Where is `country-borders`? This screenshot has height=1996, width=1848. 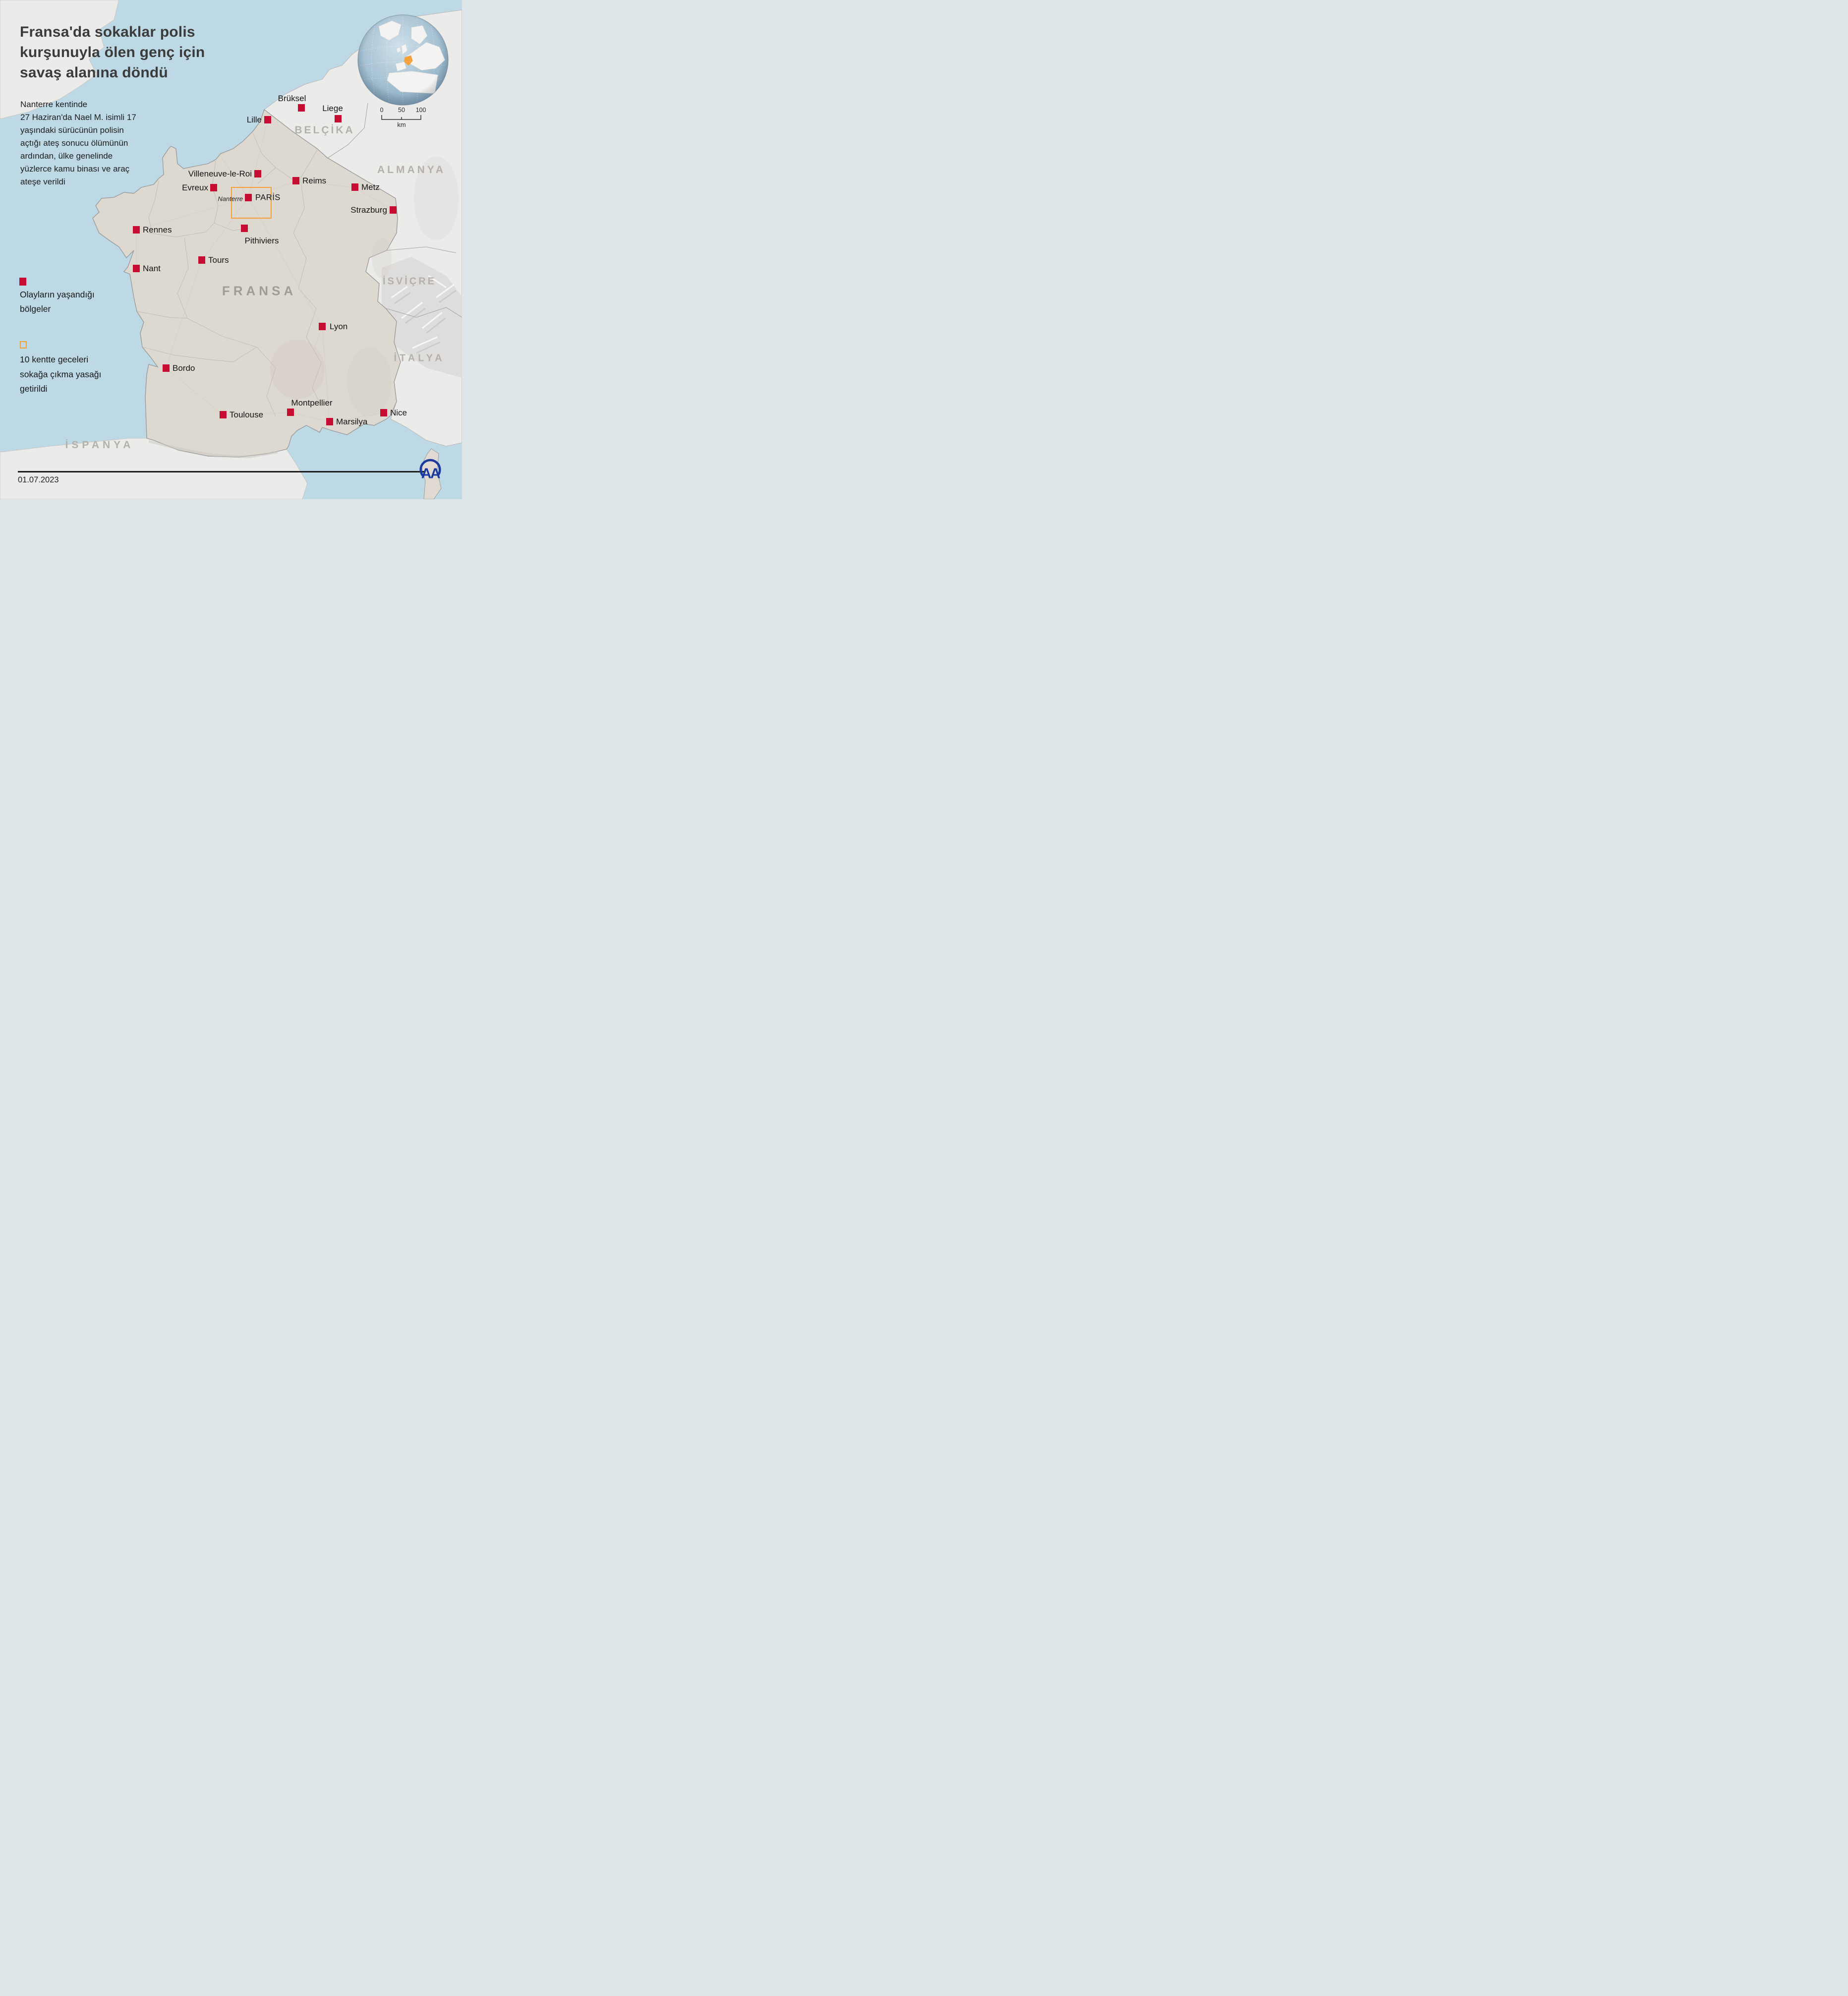
country-borders is located at coordinates (395, 210).